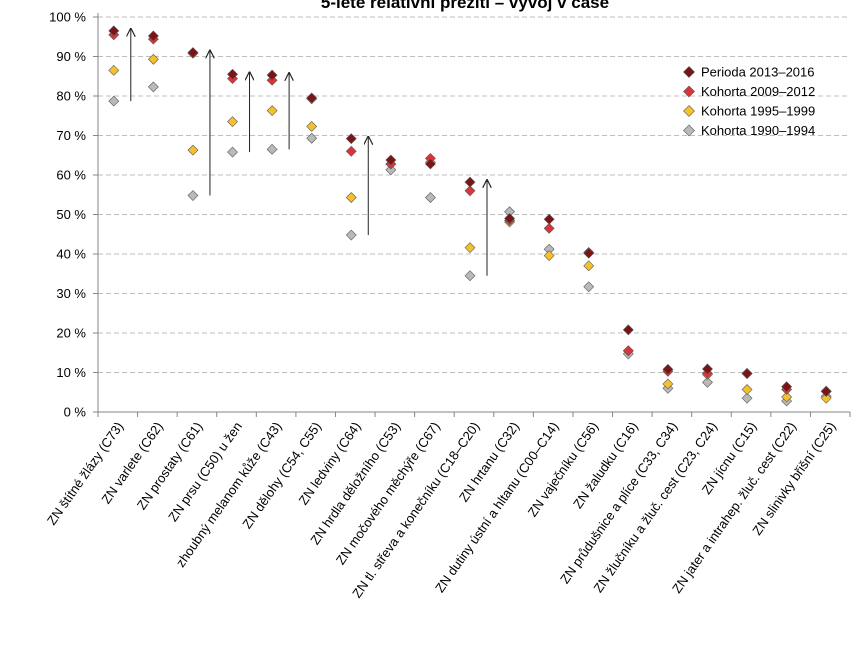  I want to click on chart-title: 5-leté relativní přežití – vývoj v čase, so click(465, 6).